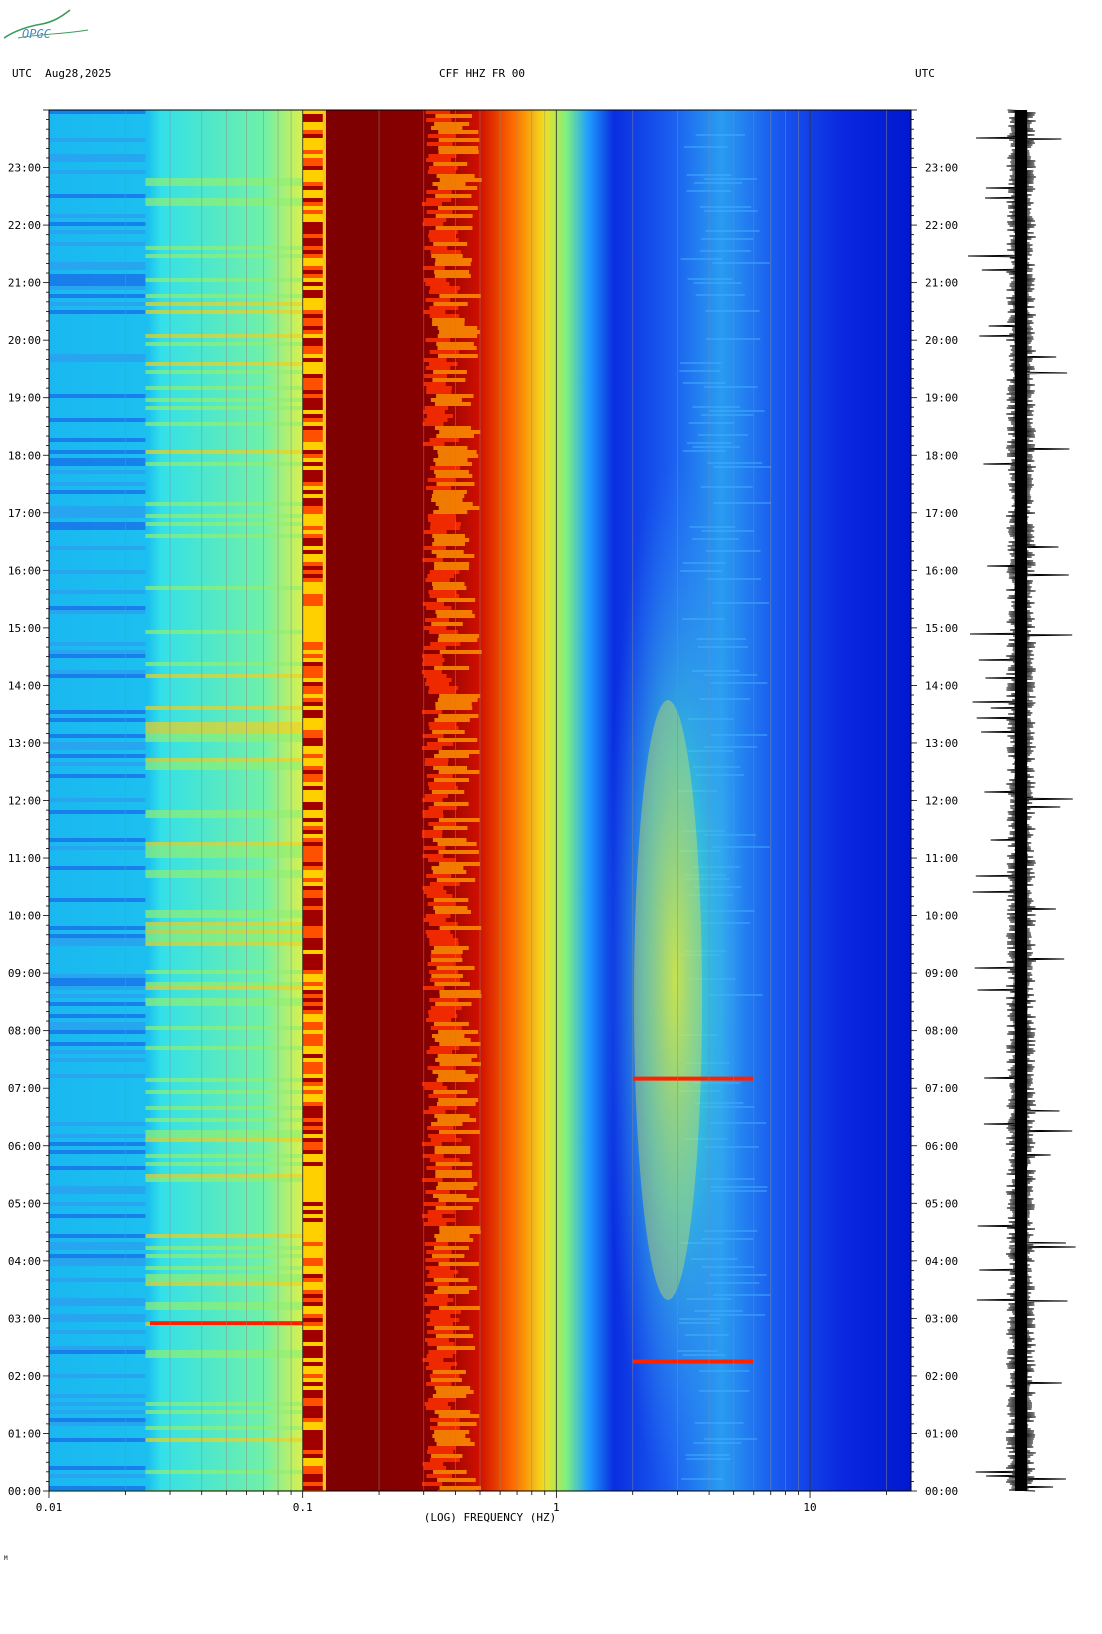 The image size is (1102, 1634). Describe the element at coordinates (941, 340) in the screenshot. I see `y-tick-label-right: 20:00` at that location.